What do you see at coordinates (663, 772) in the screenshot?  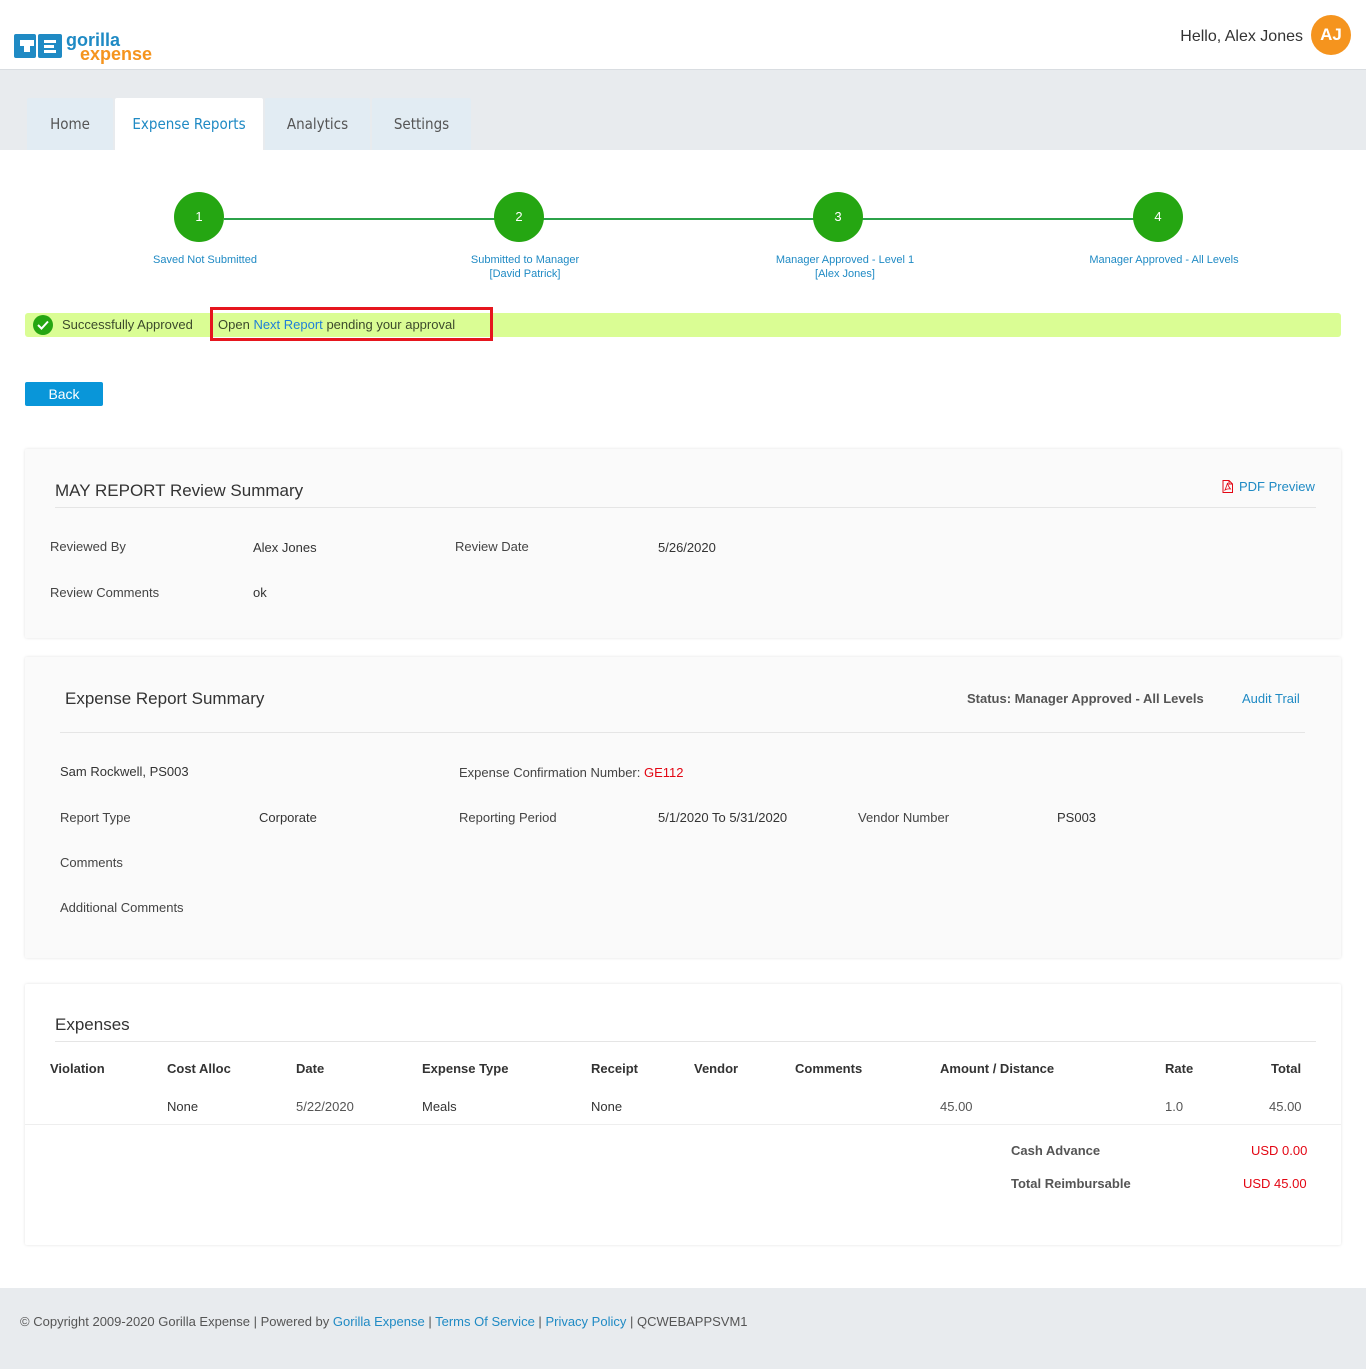 I see `confirmation-number-value: GE112` at bounding box center [663, 772].